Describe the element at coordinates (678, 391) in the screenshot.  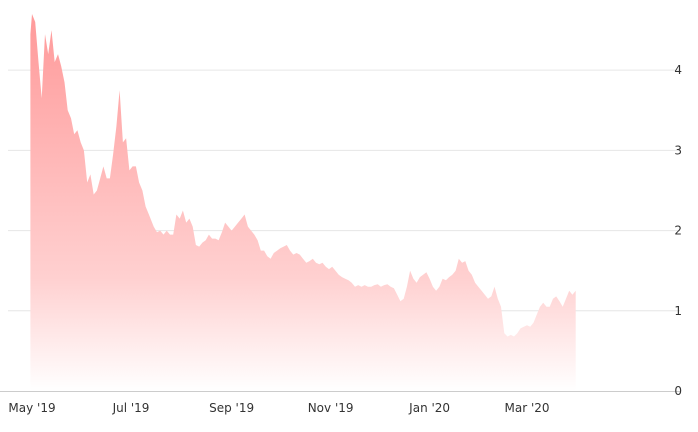
I see `y-tick-label: 0` at that location.